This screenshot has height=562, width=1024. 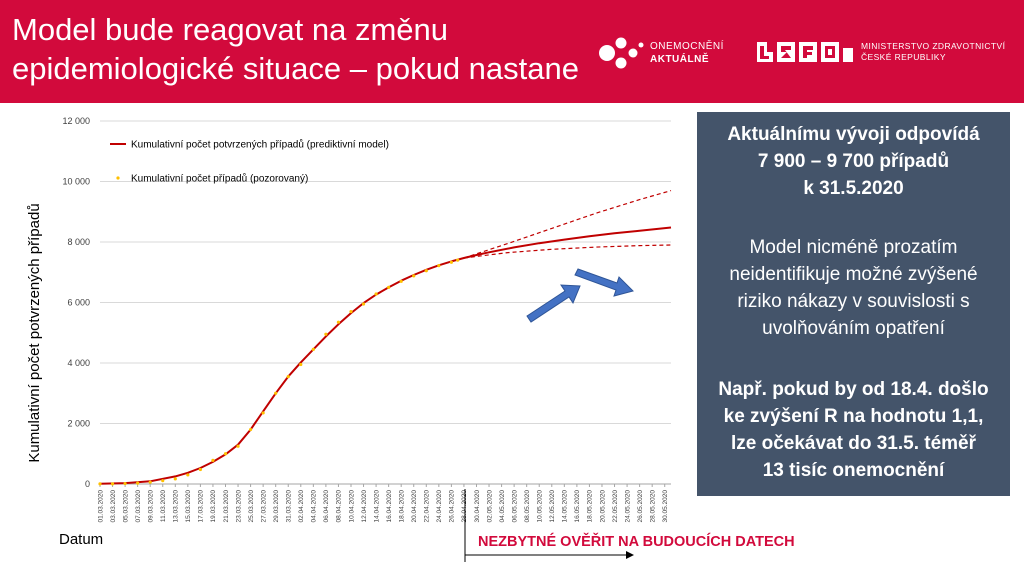 What do you see at coordinates (113, 506) in the screenshot?
I see `x-tick-label: 03.03.2020` at bounding box center [113, 506].